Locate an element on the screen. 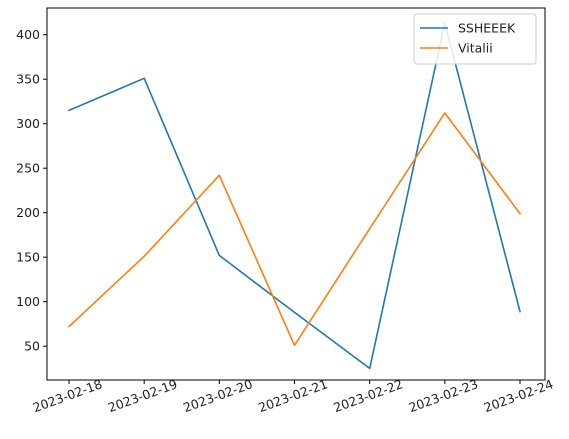 The image size is (569, 439). x-tick-label: 2023-02-18 is located at coordinates (67, 395).